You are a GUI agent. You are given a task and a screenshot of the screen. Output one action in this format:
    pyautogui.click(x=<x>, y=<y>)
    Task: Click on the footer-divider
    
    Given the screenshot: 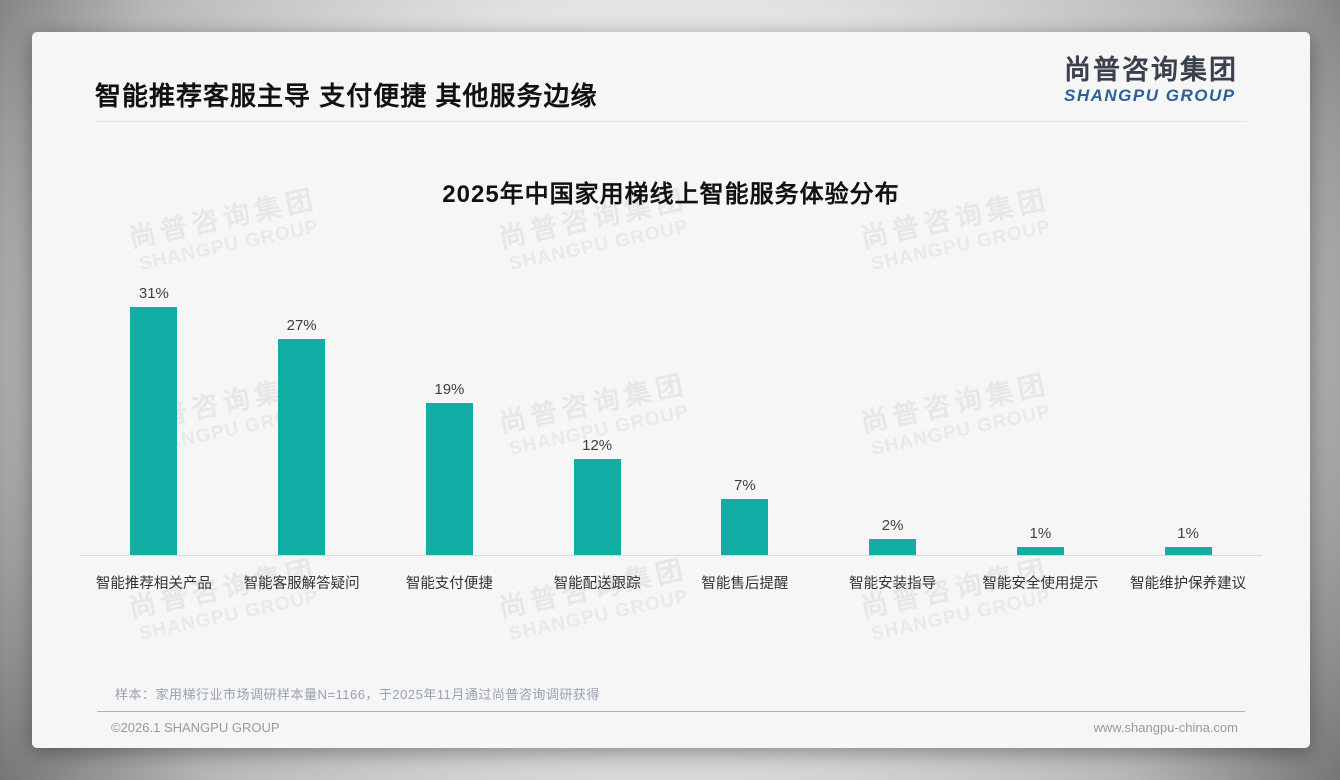 What is the action you would take?
    pyautogui.click(x=671, y=711)
    